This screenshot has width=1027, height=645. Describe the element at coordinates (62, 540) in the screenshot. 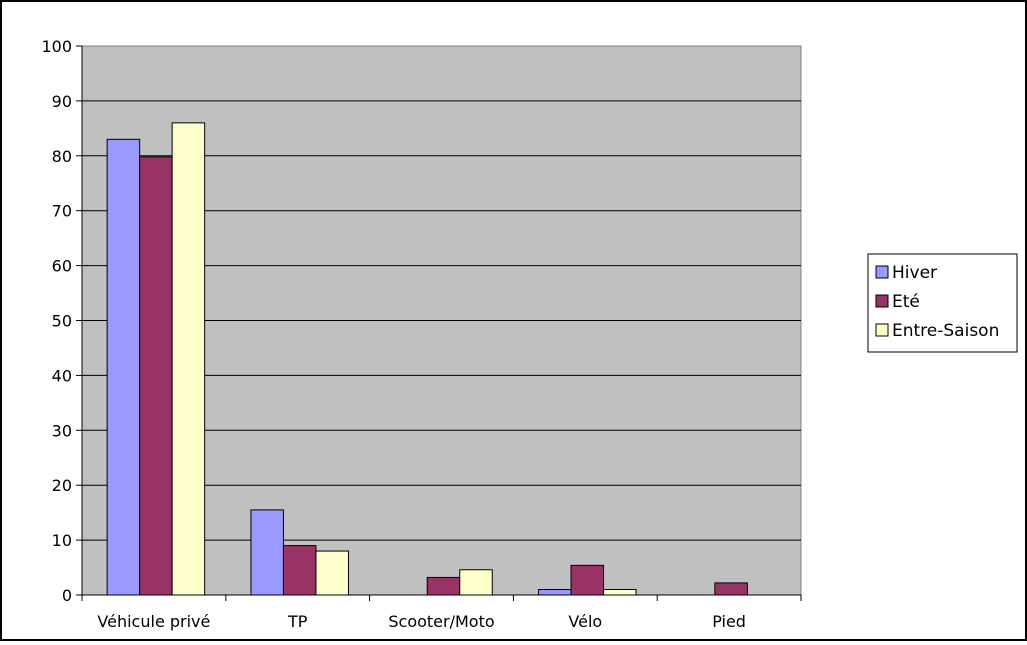

I see `y-tick-label: 10` at that location.